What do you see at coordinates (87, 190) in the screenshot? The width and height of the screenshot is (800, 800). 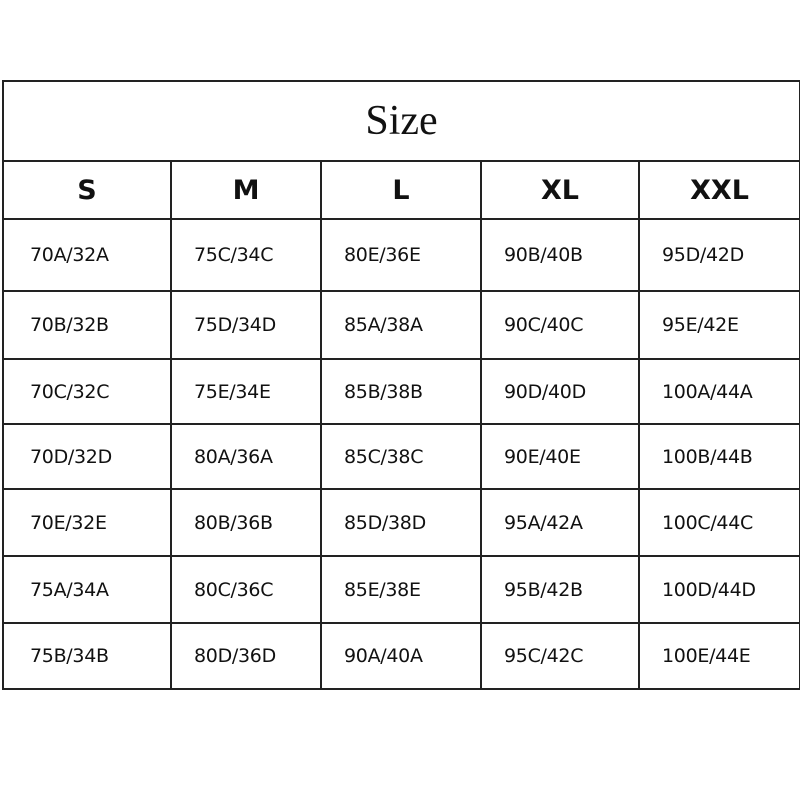 I see `header-s: S` at bounding box center [87, 190].